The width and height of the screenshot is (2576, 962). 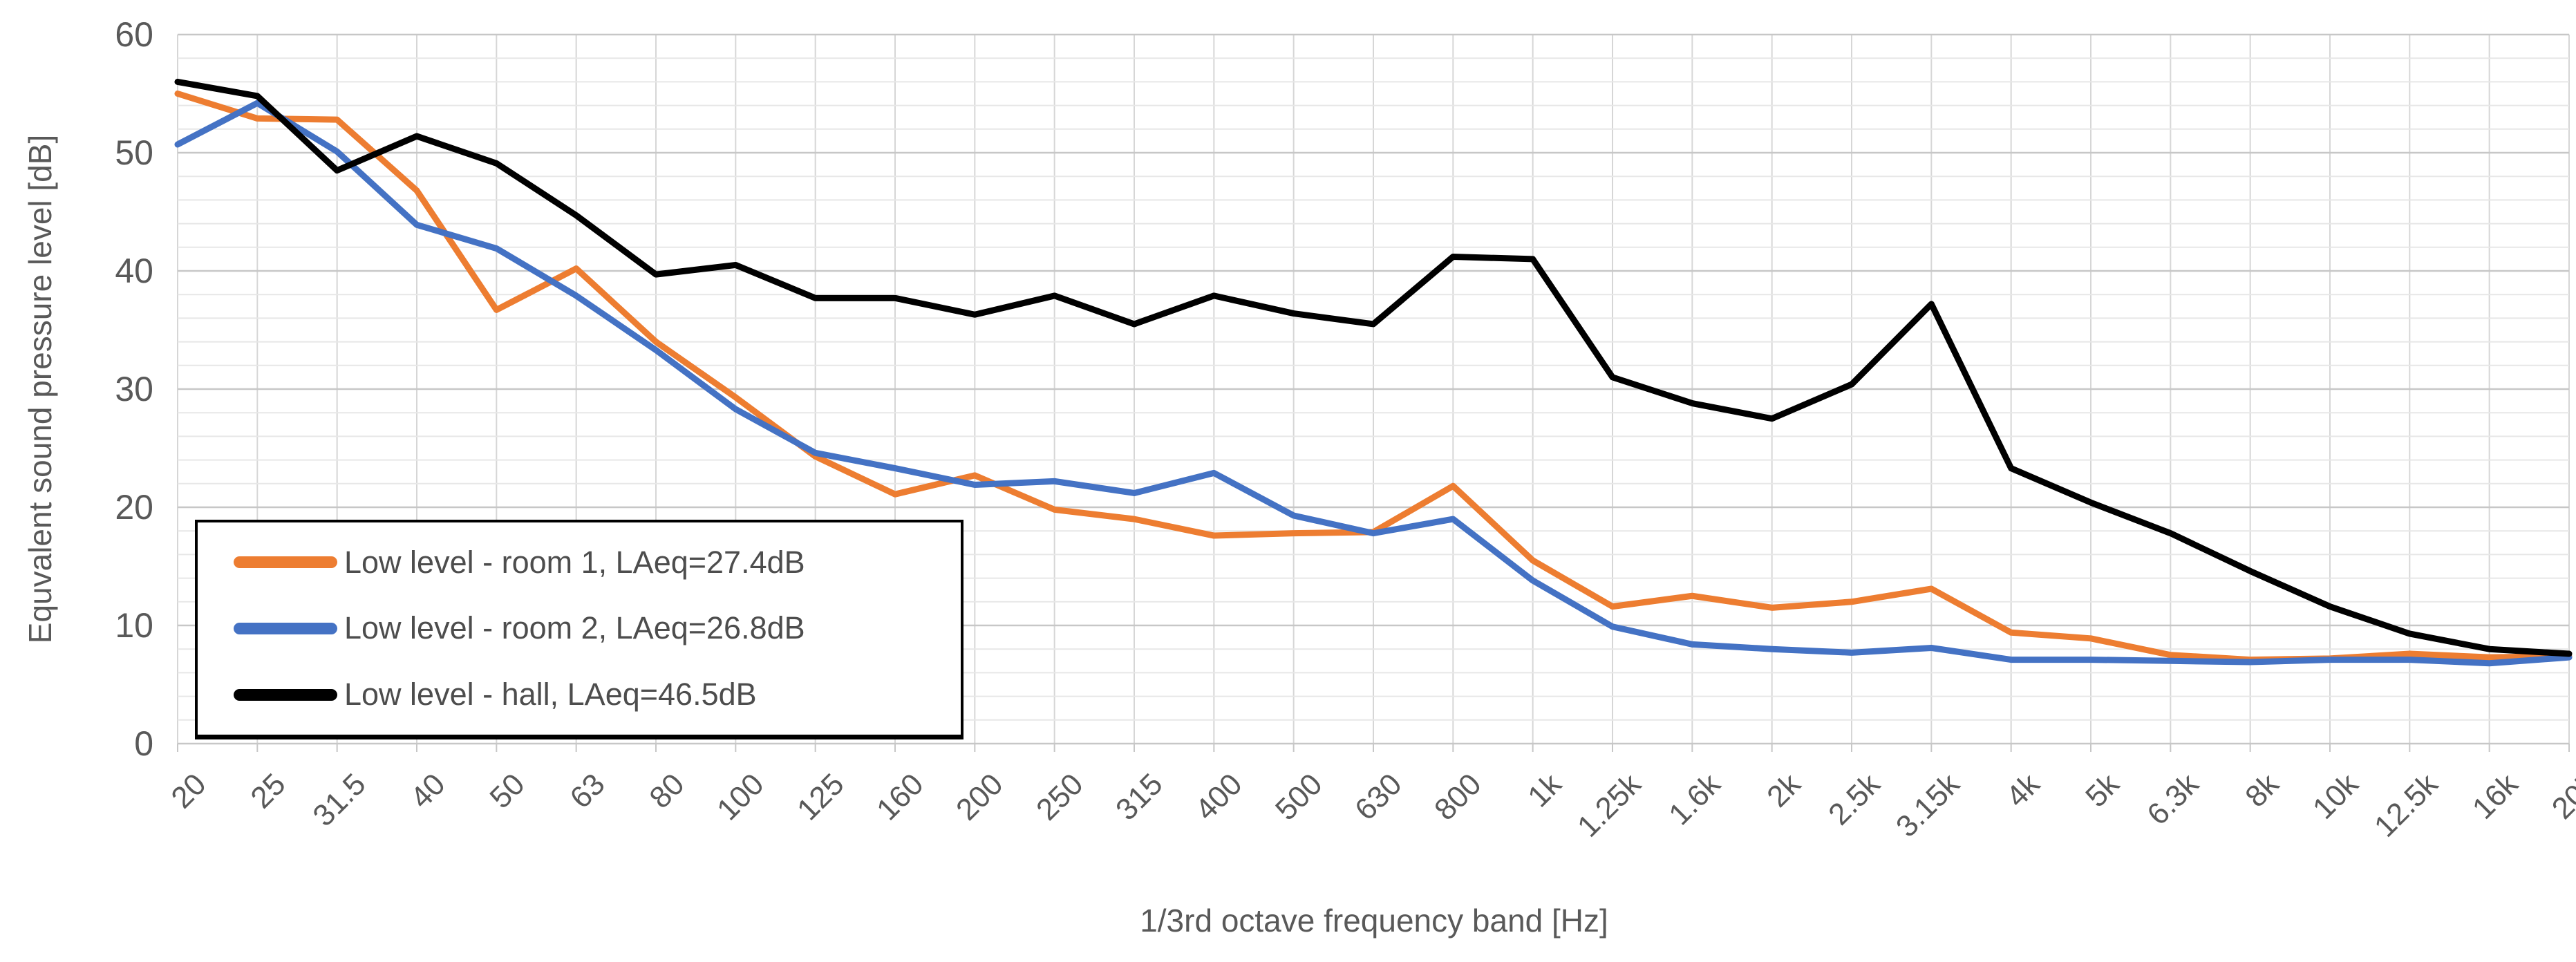 What do you see at coordinates (134, 625) in the screenshot?
I see `y-tick-label-10: 10` at bounding box center [134, 625].